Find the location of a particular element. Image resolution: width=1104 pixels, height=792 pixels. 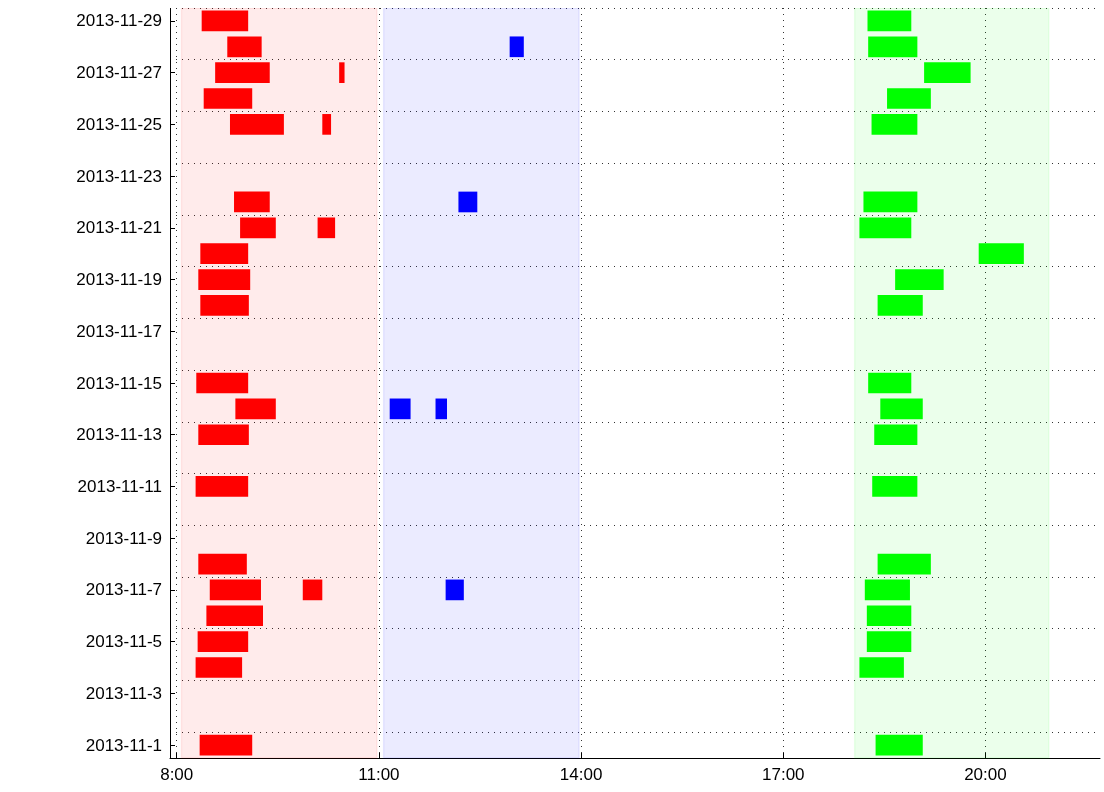

y-tick-label: 2013-11-13 is located at coordinates (119, 435).